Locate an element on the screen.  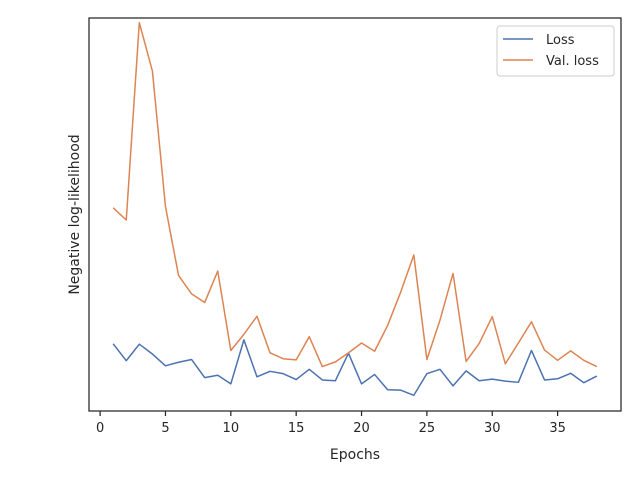
x-tick-label: 5 is located at coordinates (165, 428).